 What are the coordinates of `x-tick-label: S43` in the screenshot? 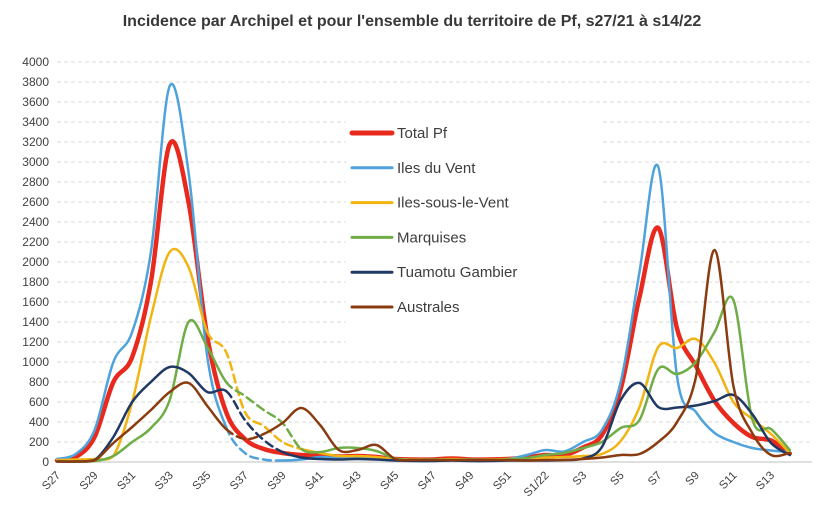 It's located at (352, 481).